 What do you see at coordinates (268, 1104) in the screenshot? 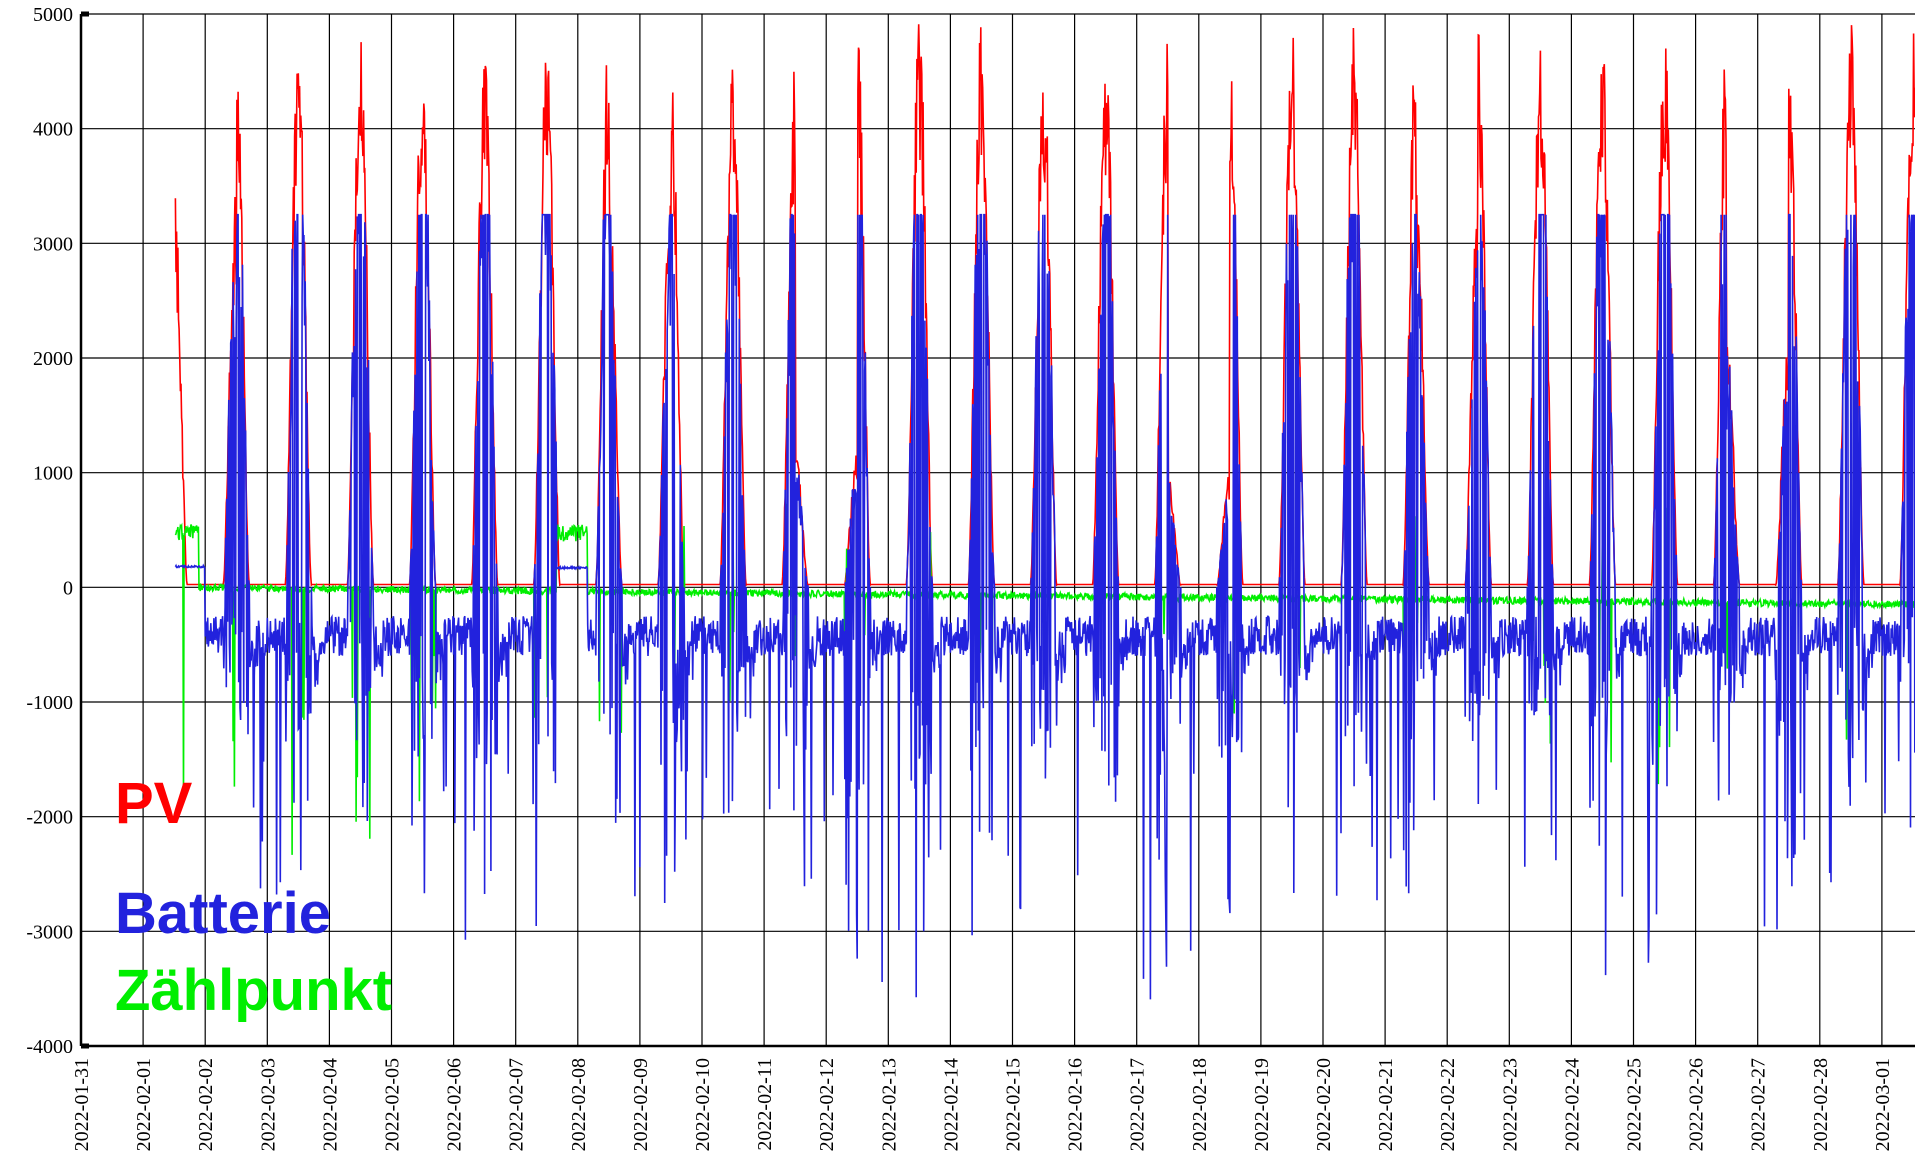
I see `x-tick-label: 2022-02-03` at bounding box center [268, 1104].